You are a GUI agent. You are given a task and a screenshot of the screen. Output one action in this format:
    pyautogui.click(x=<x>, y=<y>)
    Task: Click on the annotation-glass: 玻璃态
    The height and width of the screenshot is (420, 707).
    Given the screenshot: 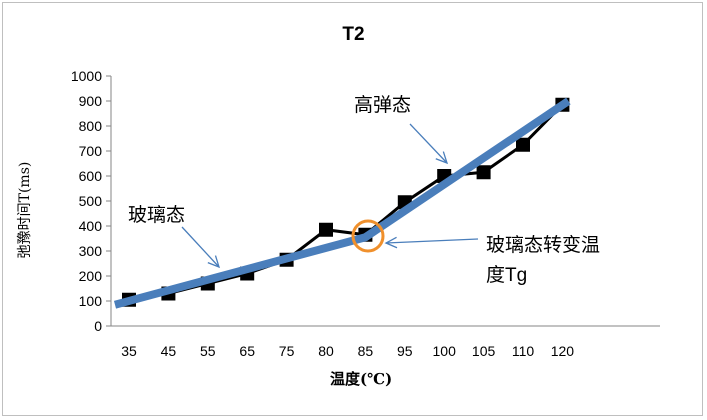 What is the action you would take?
    pyautogui.click(x=157, y=215)
    